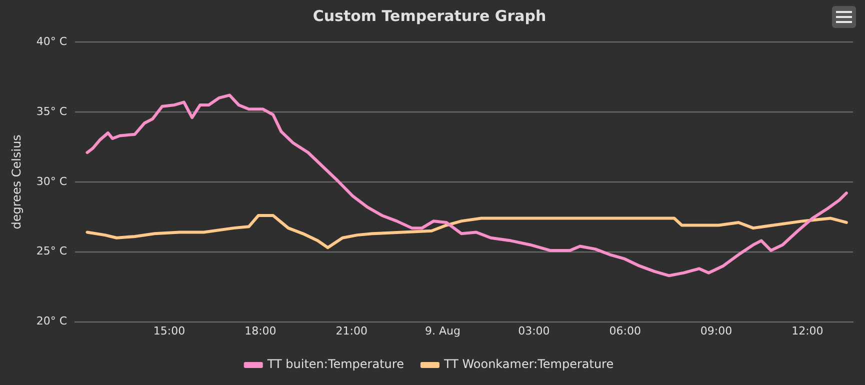 Image resolution: width=865 pixels, height=385 pixels. I want to click on legend-label: TT buiten:Temperature, so click(335, 364).